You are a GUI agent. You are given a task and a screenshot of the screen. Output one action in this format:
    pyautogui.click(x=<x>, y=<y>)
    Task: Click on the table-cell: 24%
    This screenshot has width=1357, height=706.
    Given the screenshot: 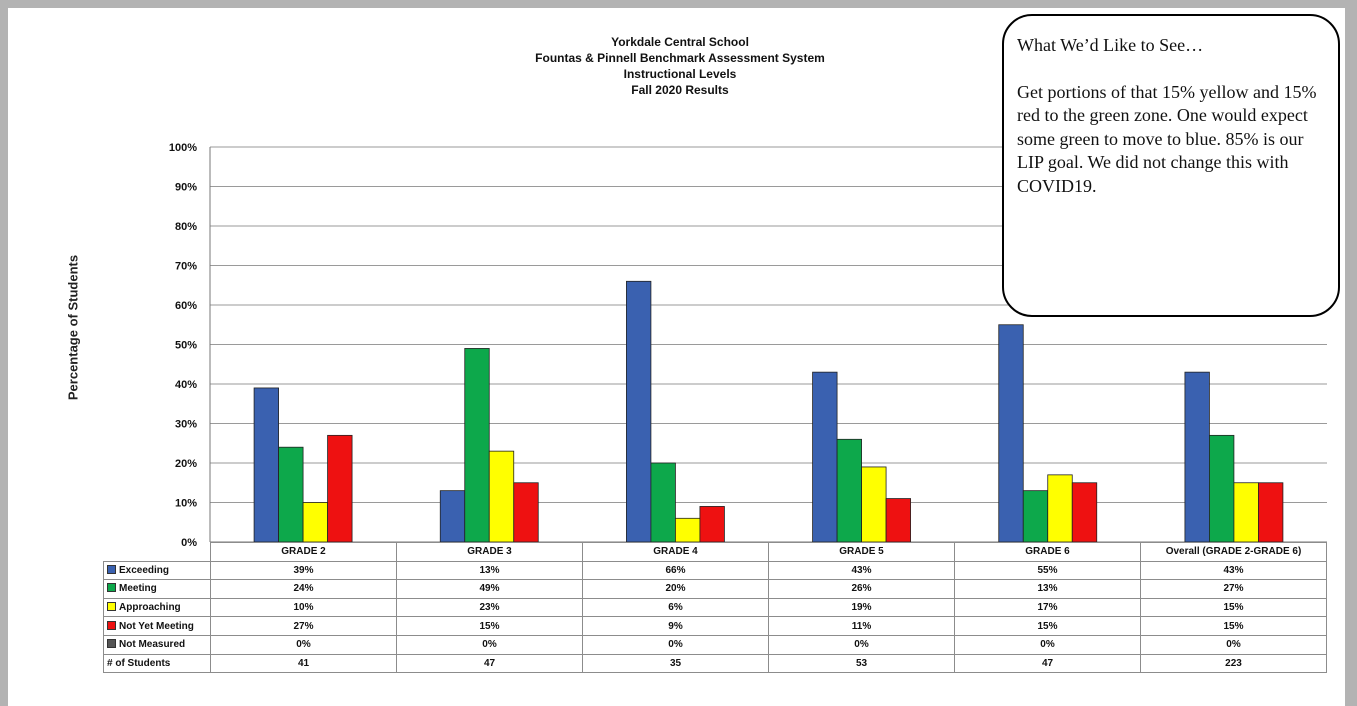 What is the action you would take?
    pyautogui.click(x=303, y=589)
    